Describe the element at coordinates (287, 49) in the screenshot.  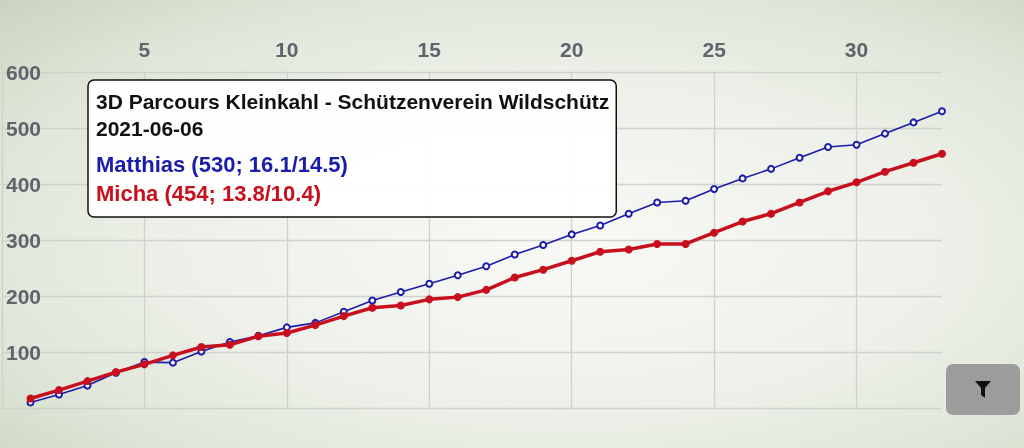
I see `x-tick-label: 10` at that location.